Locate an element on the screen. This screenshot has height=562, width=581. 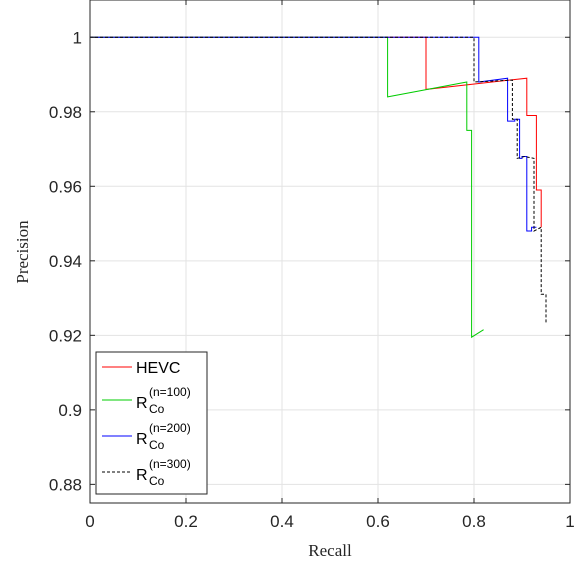
legend-label-3: R is located at coordinates (142, 439).